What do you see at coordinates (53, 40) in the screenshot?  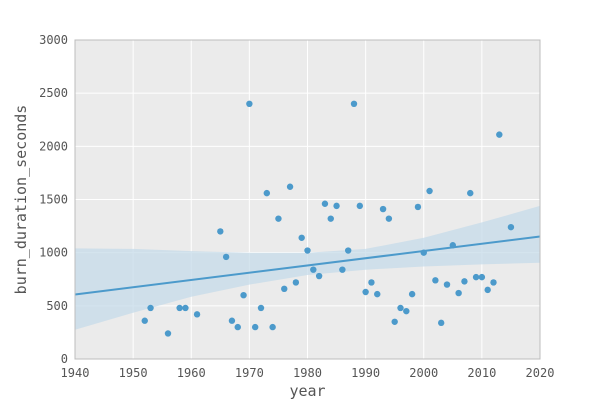 I see `y-tick-label: 3000` at bounding box center [53, 40].